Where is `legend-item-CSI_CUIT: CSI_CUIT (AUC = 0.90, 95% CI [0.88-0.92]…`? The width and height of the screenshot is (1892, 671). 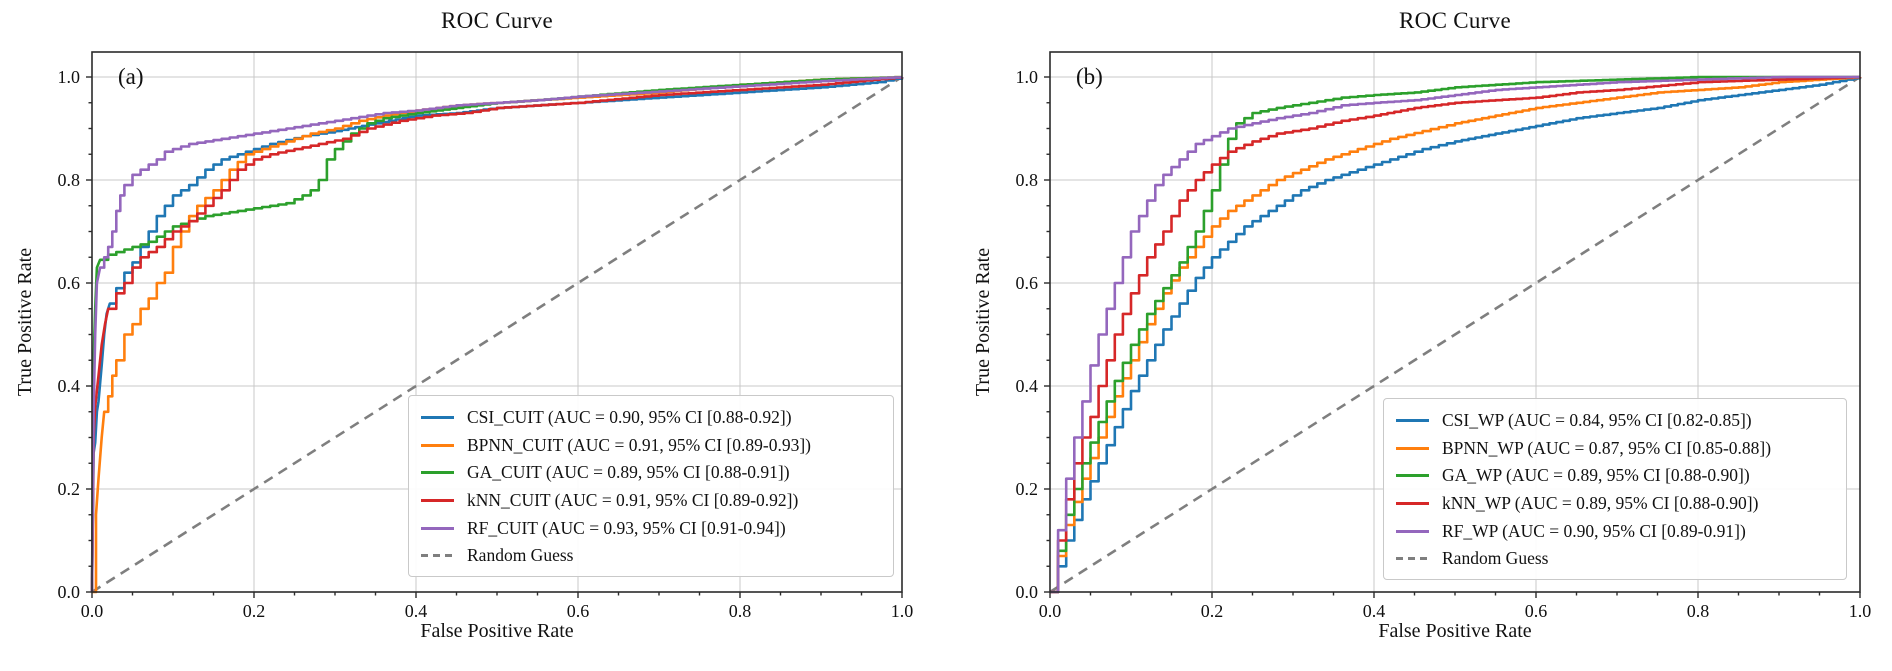
legend-item-CSI_CUIT: CSI_CUIT (AUC = 0.90, 95% CI [0.88-0.92]… is located at coordinates (651, 418).